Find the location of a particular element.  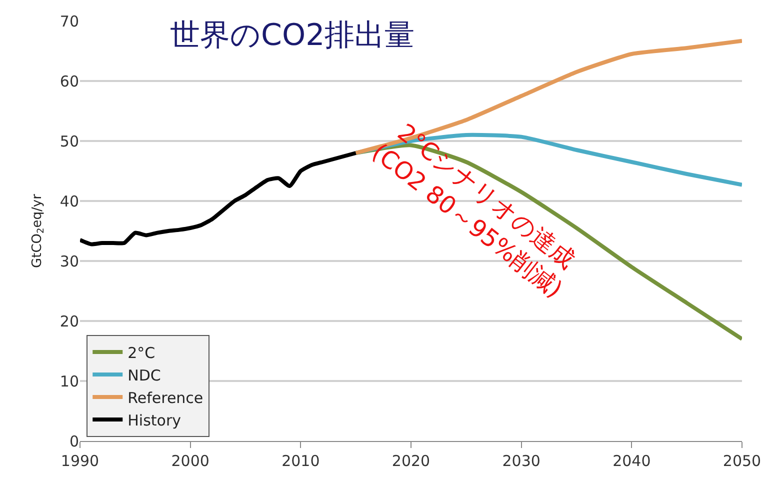

x-tick-label: 2020 is located at coordinates (411, 461).